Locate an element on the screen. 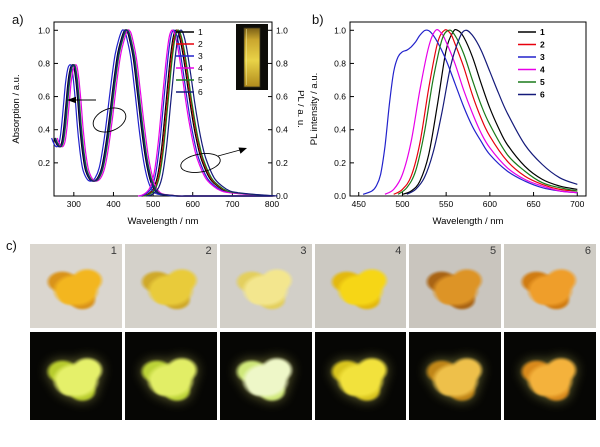 Image resolution: width=600 pixels, height=447 pixels. y-tick-label: 0.8 is located at coordinates (340, 63).